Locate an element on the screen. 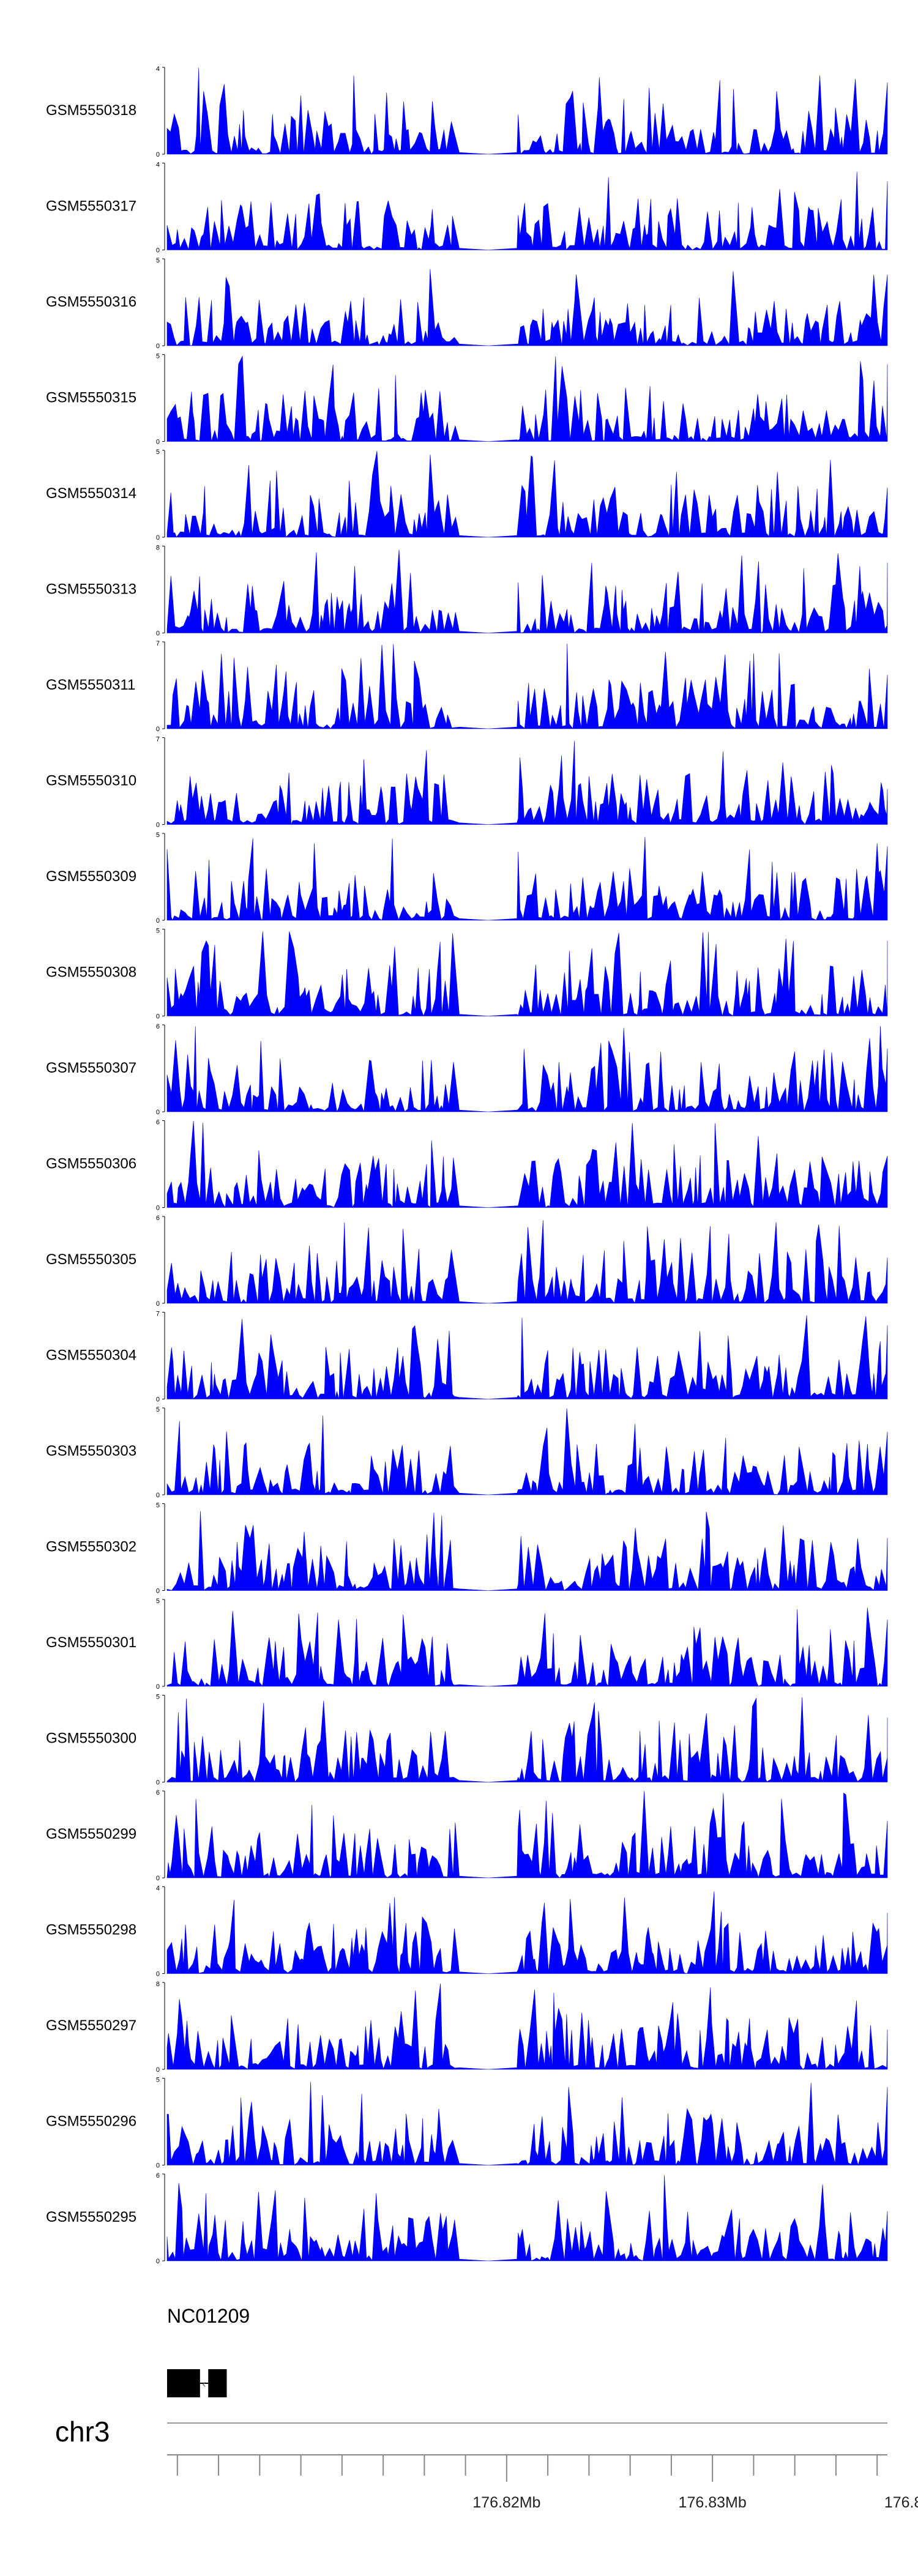 This screenshot has height=2576, width=918. track-GSM5550305: GSM5550305 6 0 is located at coordinates (467, 1261).